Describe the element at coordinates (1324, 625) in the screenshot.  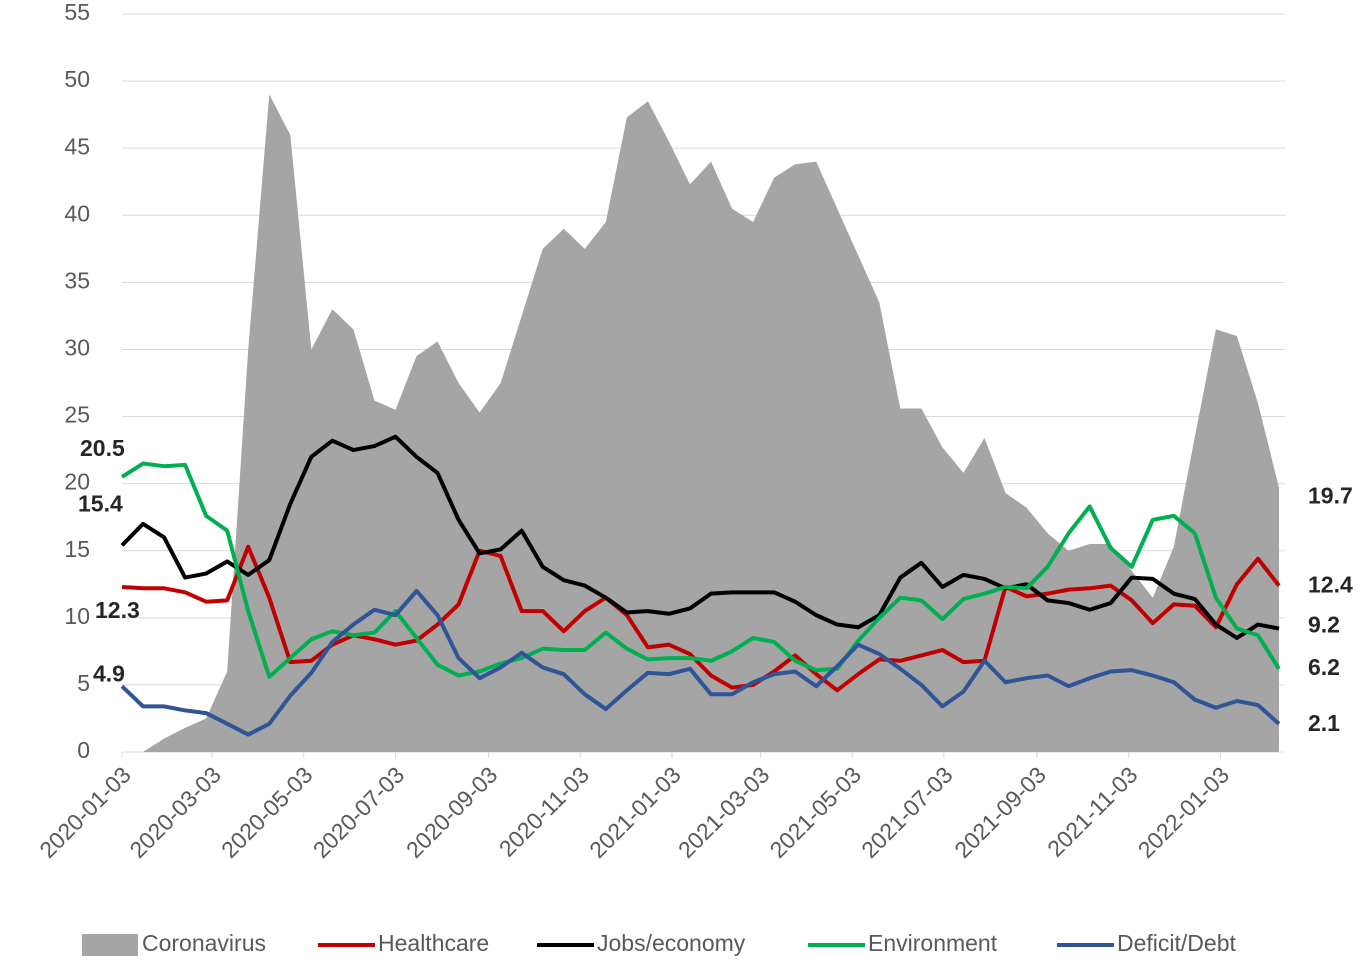
I see `value-label: 9.2` at that location.